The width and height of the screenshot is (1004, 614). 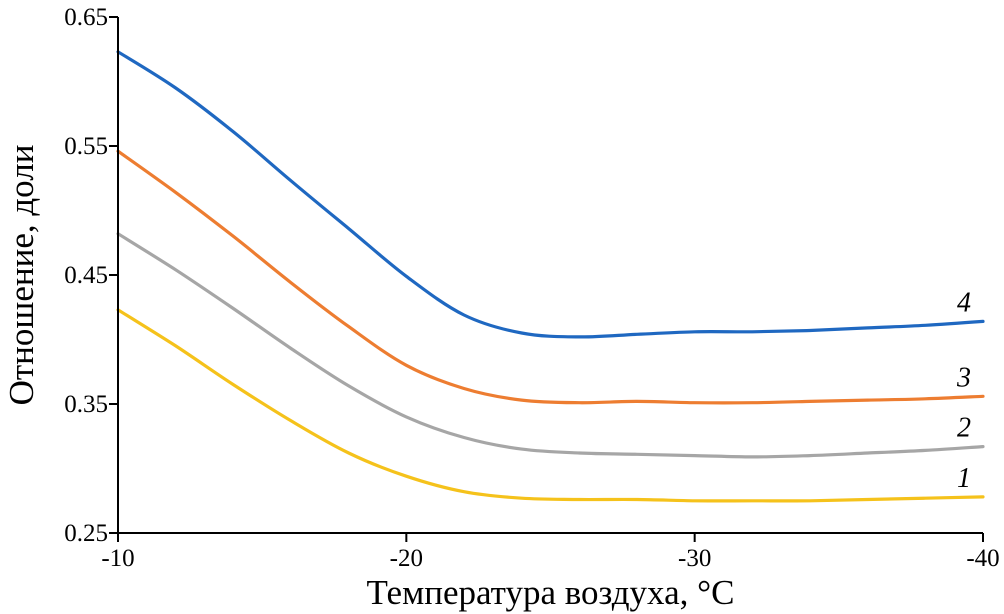 I want to click on x-tick-label: -40, so click(x=982, y=558).